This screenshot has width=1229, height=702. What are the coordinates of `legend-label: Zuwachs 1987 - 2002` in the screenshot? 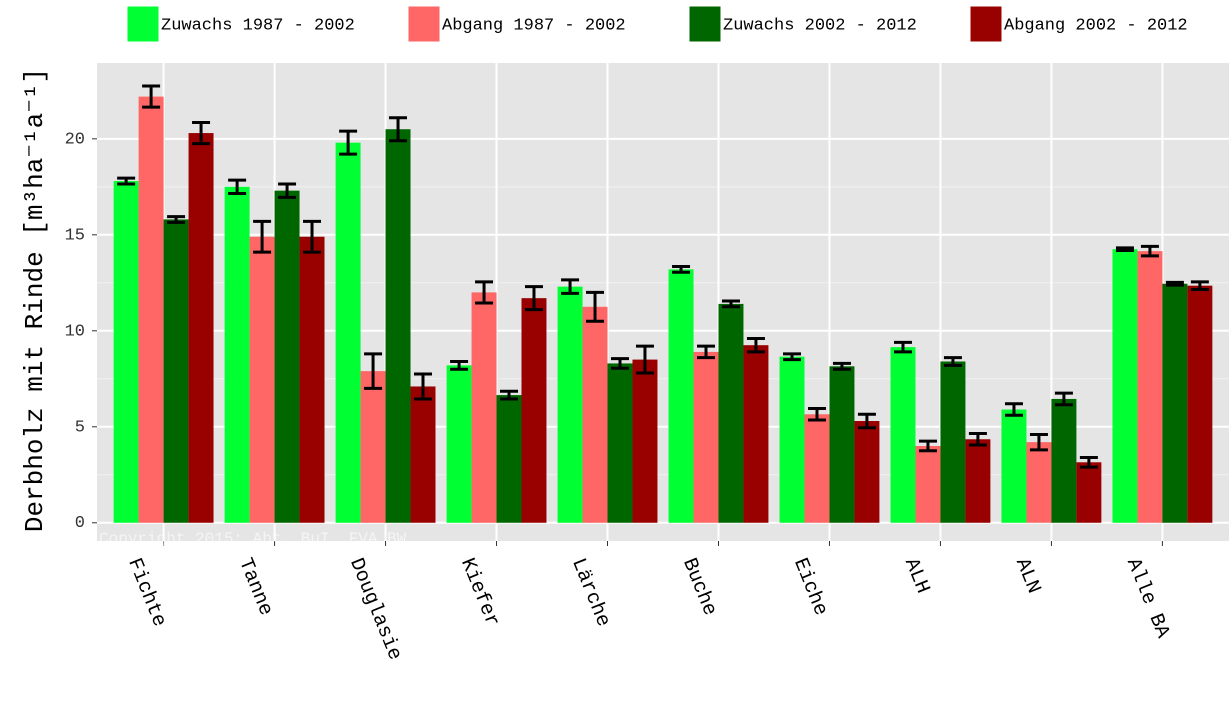 It's located at (258, 25).